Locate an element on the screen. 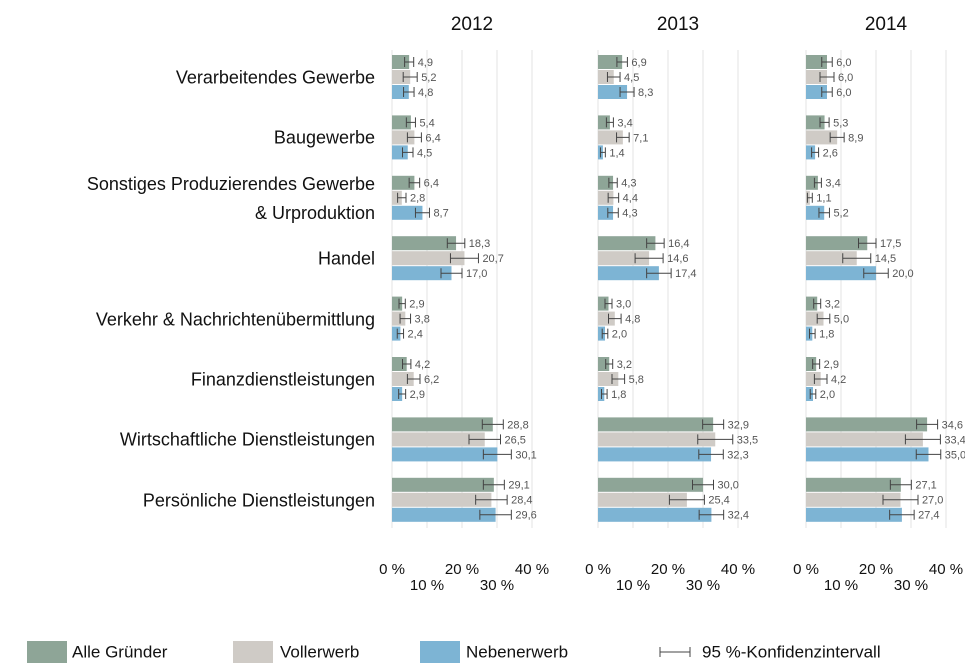 This screenshot has height=663, width=965. value-label: 35,0 is located at coordinates (955, 455).